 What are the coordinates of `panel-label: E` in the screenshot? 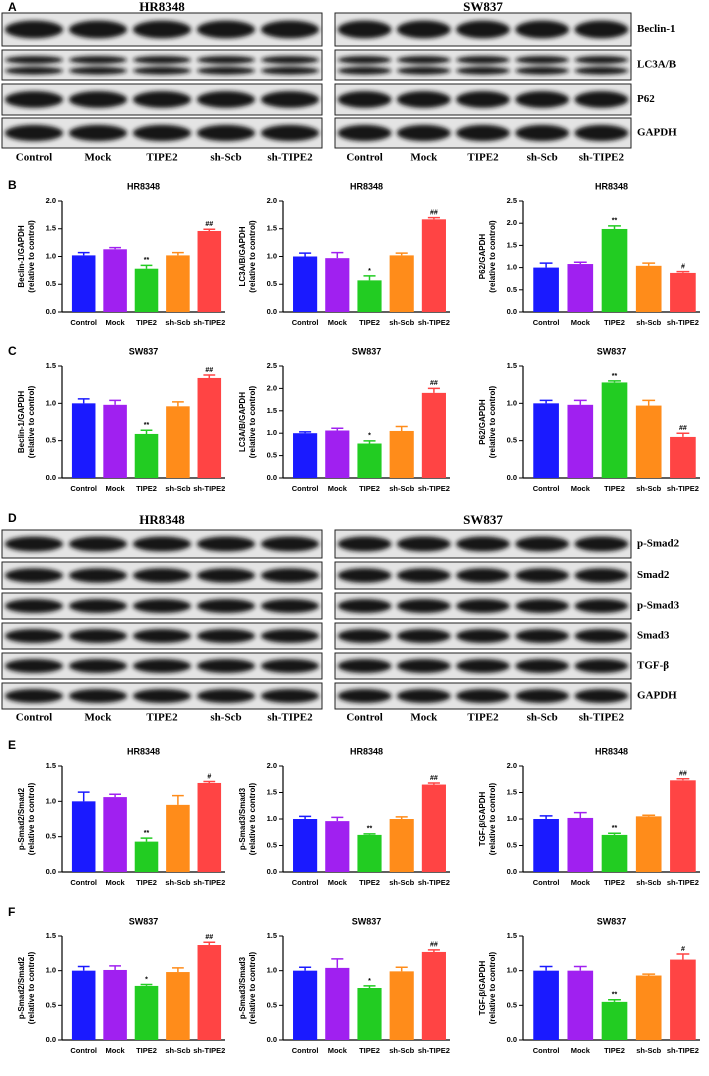 It's located at (12, 745).